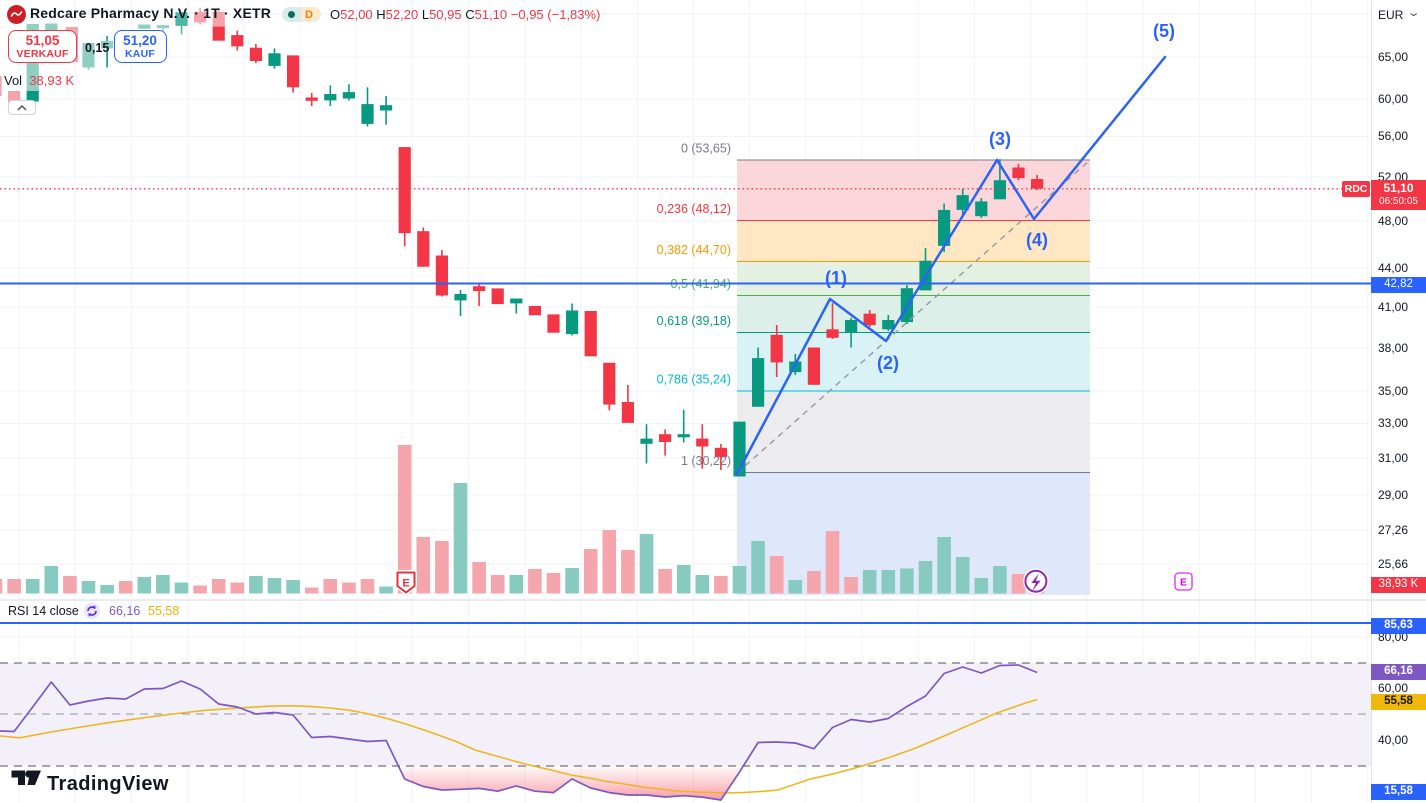 The width and height of the screenshot is (1426, 803). What do you see at coordinates (1037, 240) in the screenshot?
I see `svg-text: (4)` at bounding box center [1037, 240].